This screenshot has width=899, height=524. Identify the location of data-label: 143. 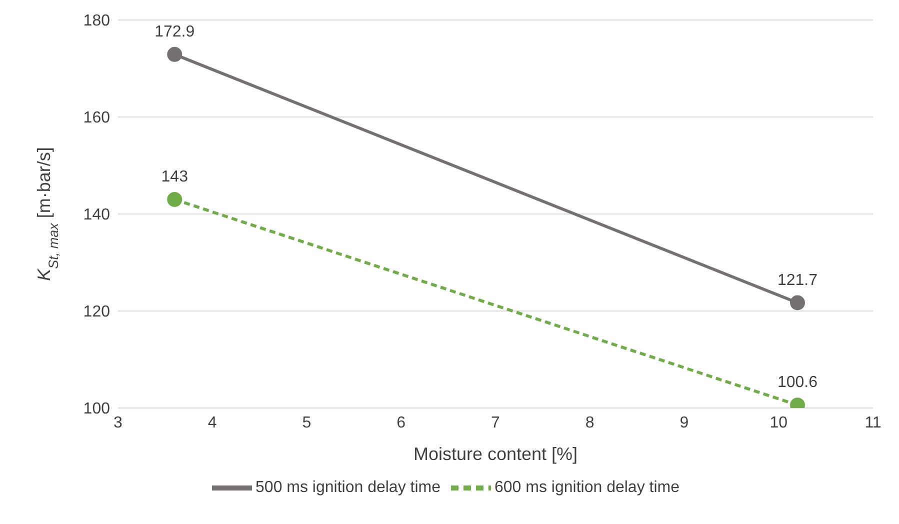
(174, 177).